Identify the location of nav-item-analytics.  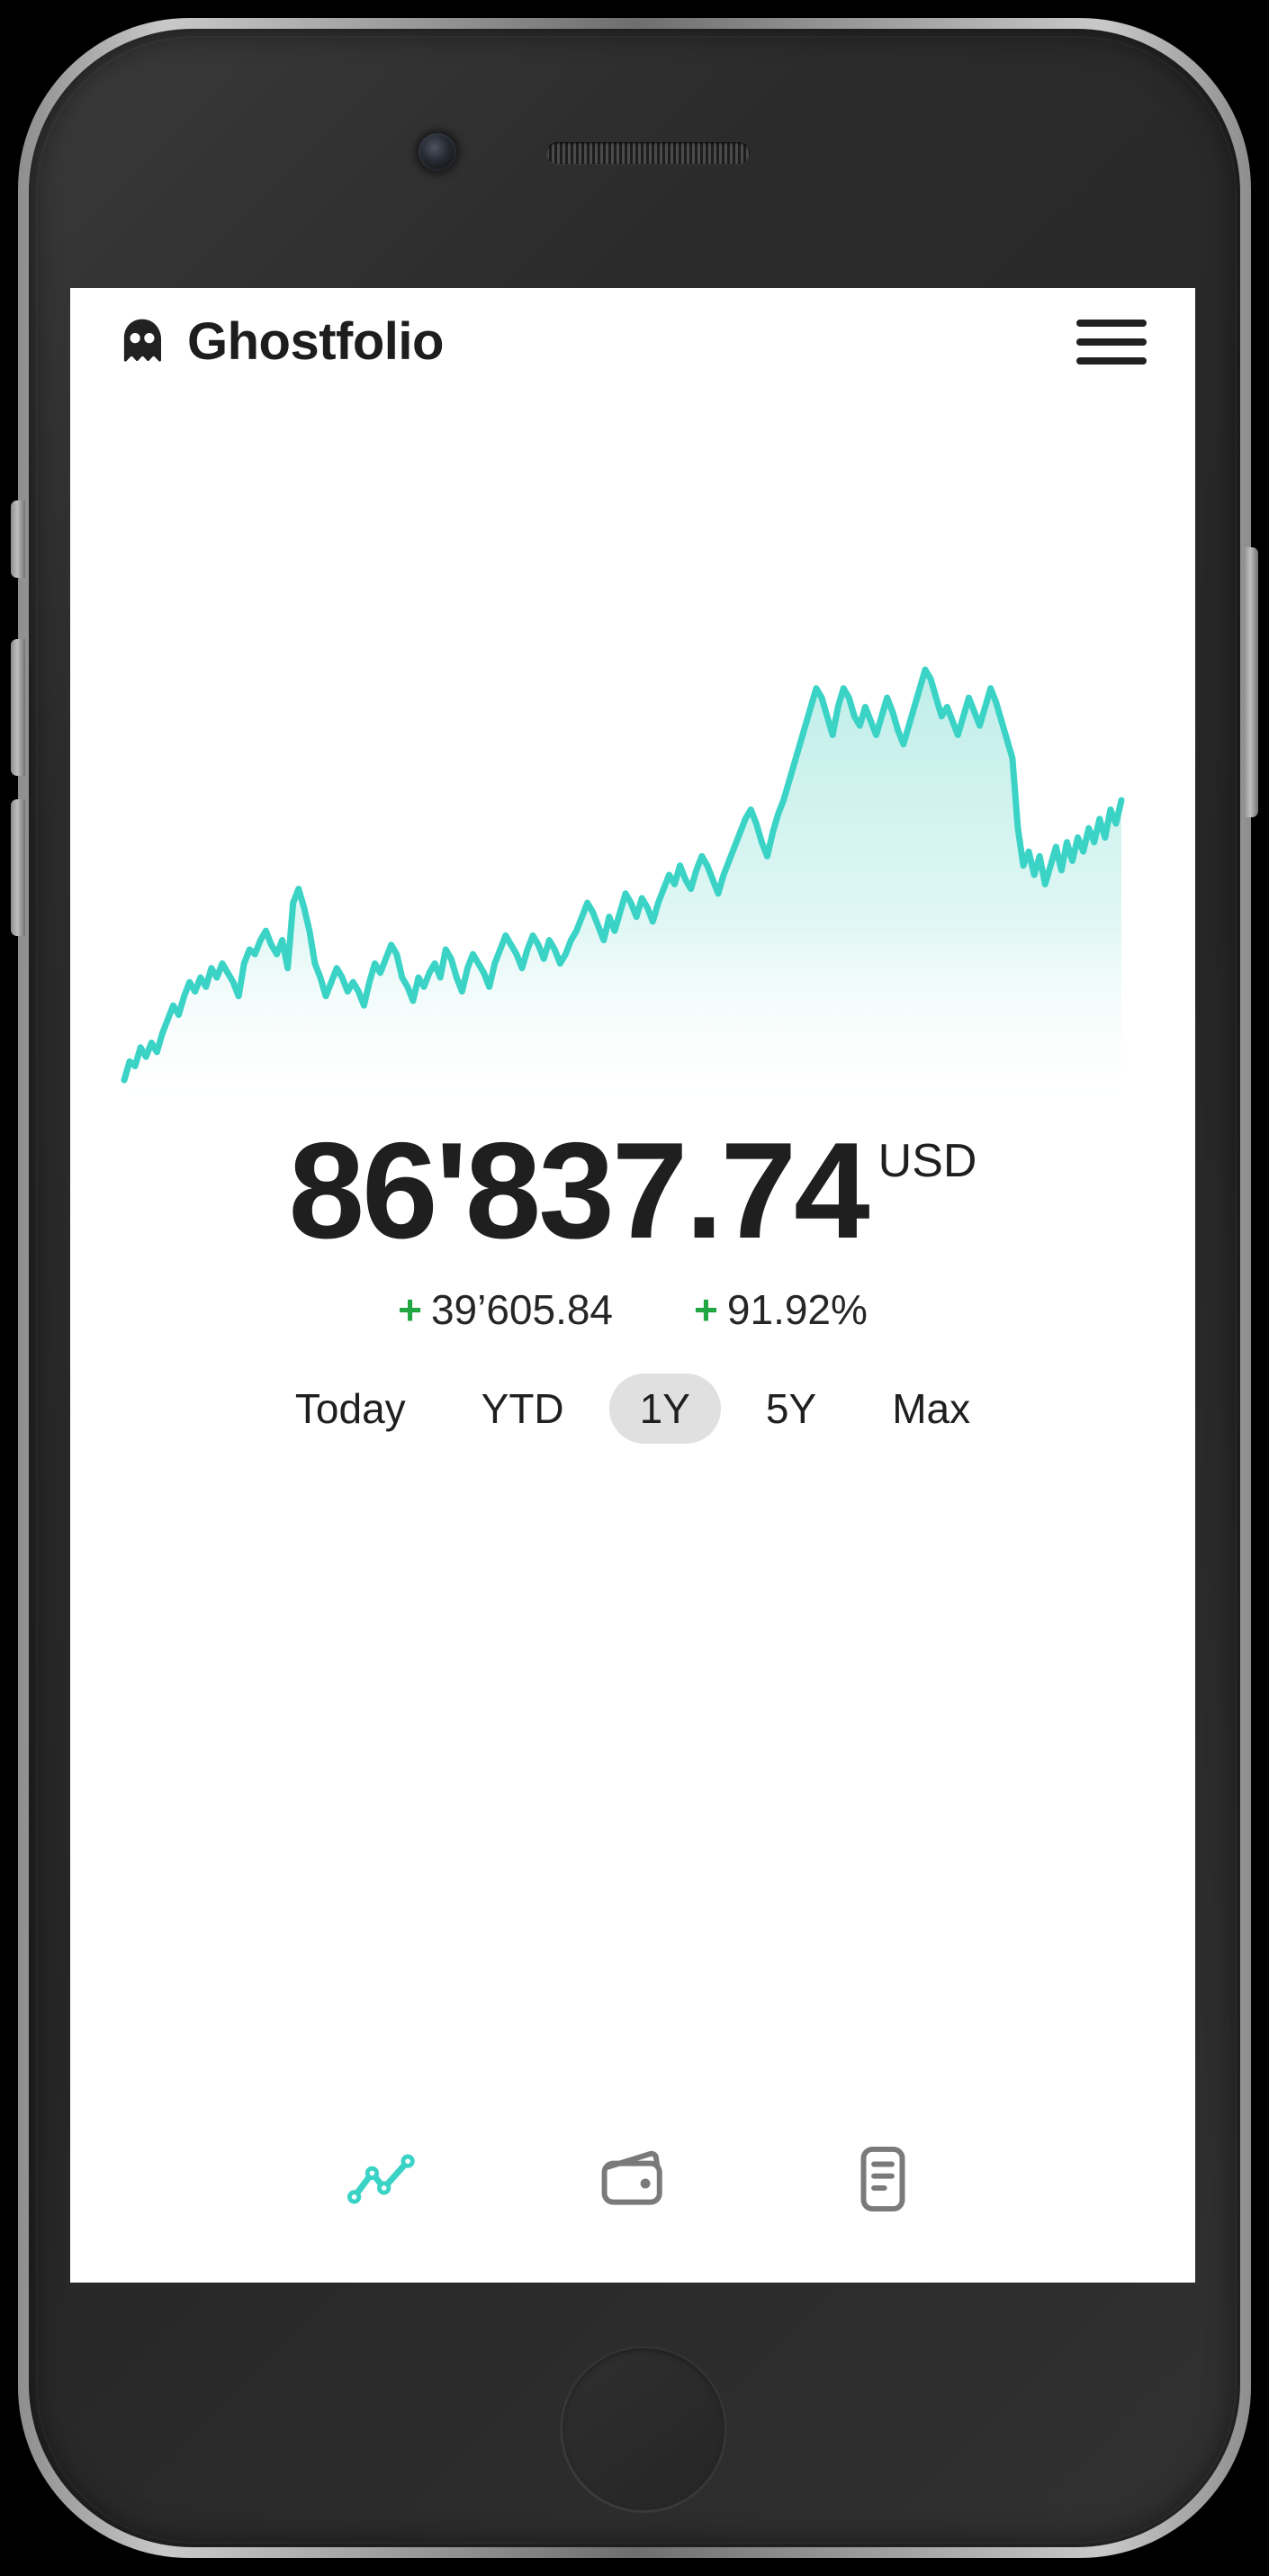
(382, 2179).